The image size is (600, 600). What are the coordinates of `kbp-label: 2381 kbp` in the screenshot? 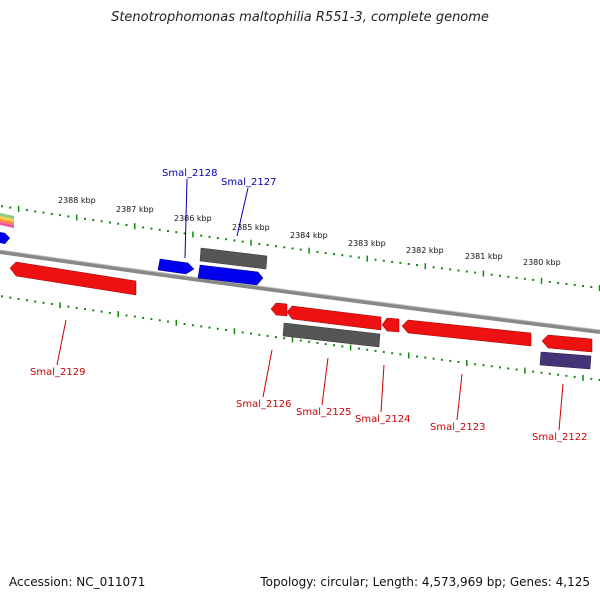 It's located at (484, 256).